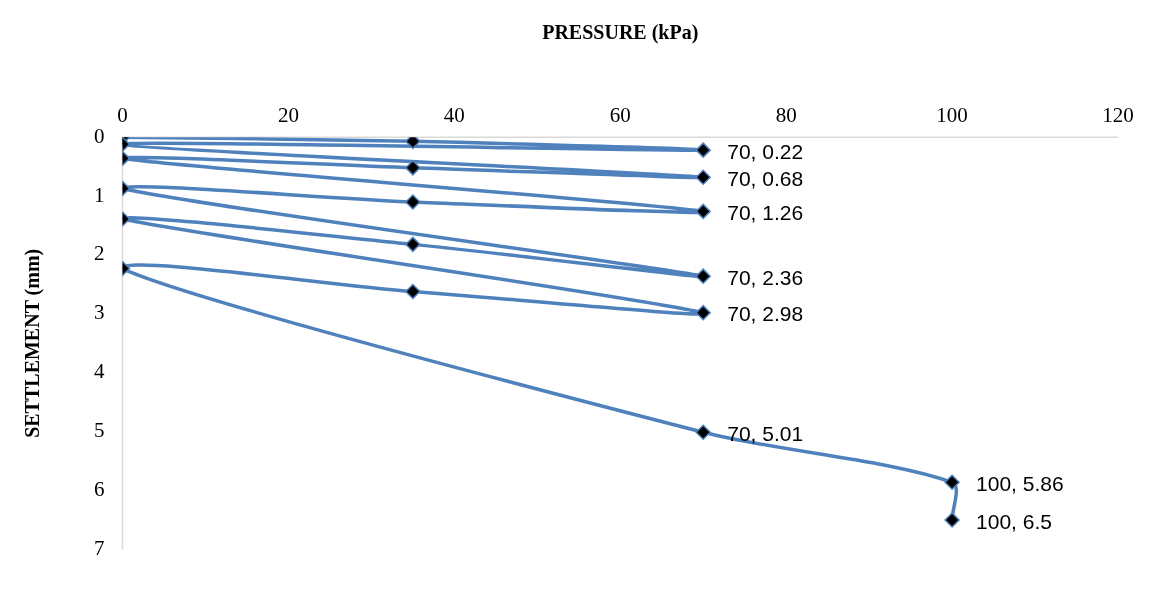  What do you see at coordinates (1014, 521) in the screenshot?
I see `data-label: 100, 6.5` at bounding box center [1014, 521].